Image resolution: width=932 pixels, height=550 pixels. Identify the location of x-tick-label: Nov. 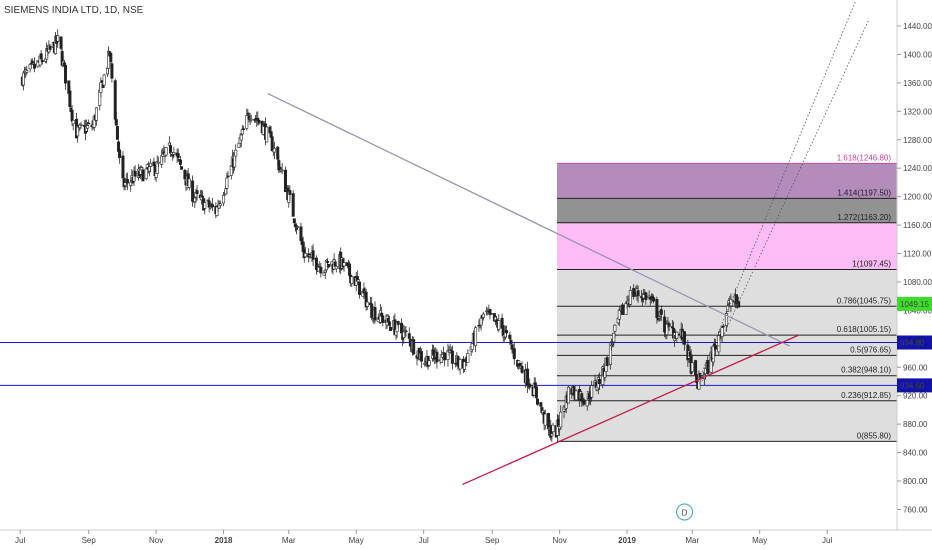
(559, 540).